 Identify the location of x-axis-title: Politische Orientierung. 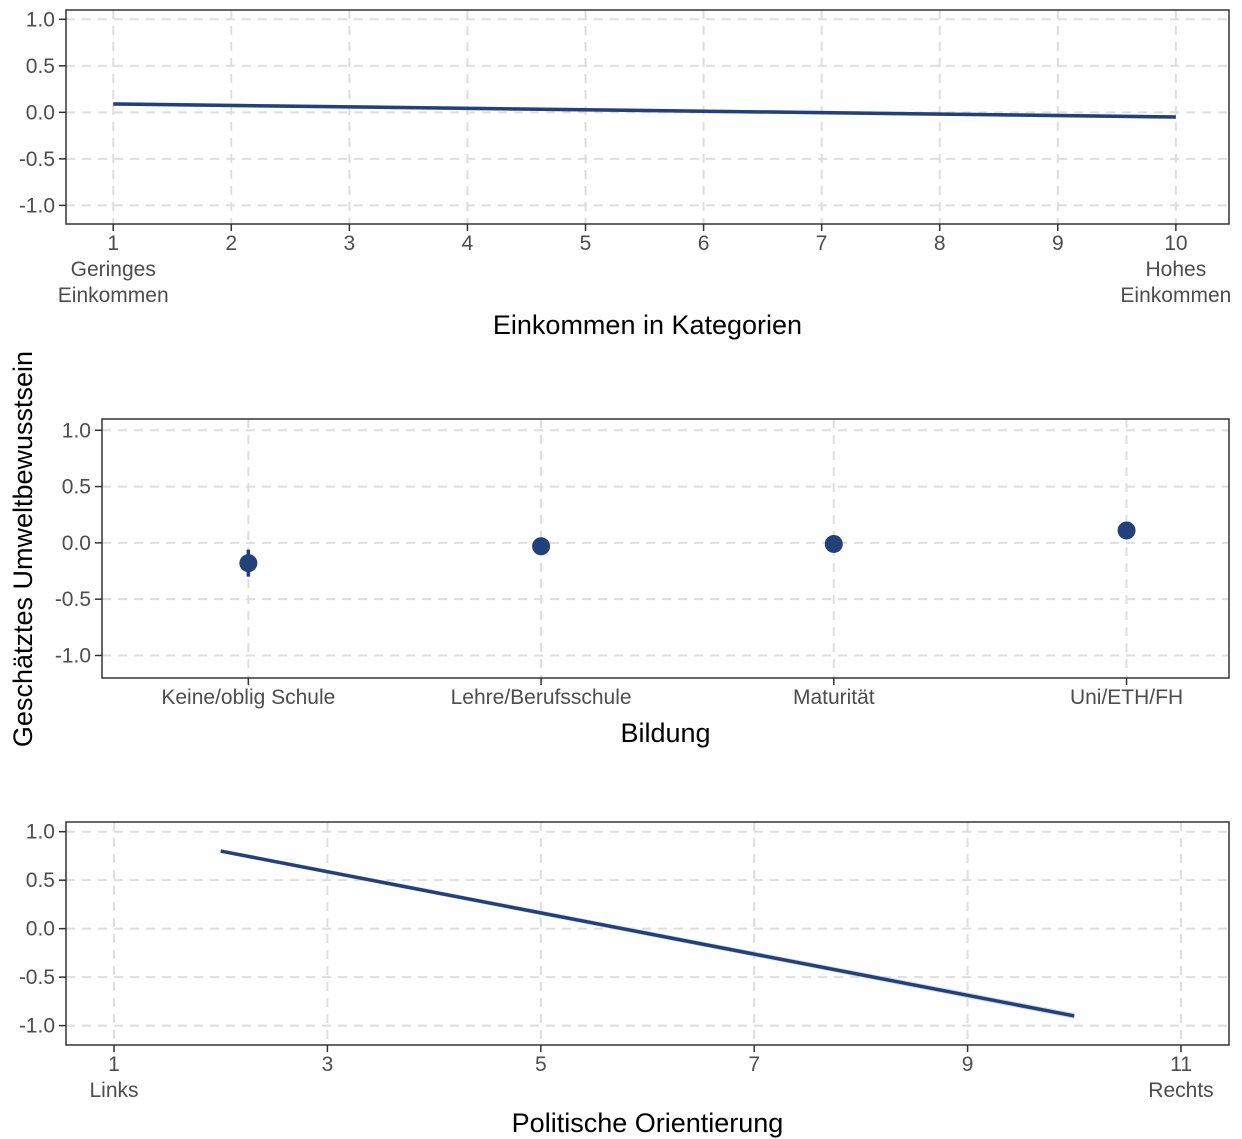
(648, 1123).